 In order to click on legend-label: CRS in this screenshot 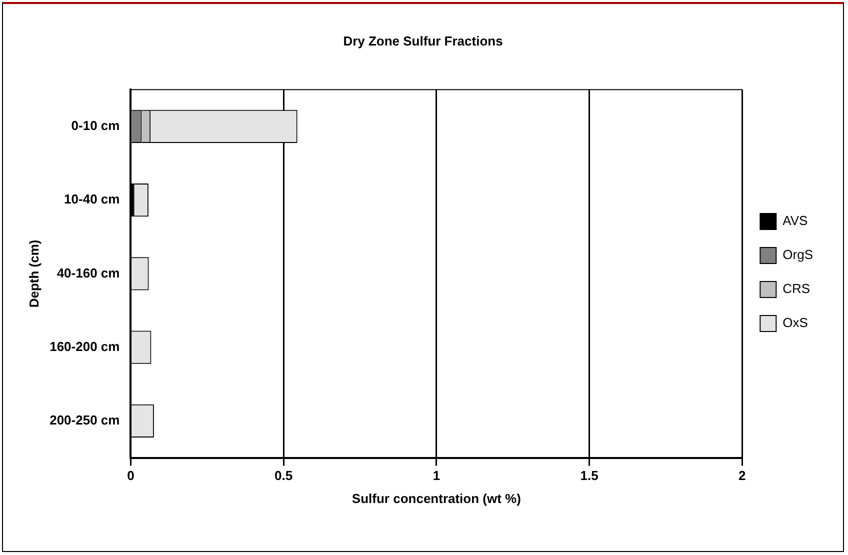, I will do `click(796, 288)`.